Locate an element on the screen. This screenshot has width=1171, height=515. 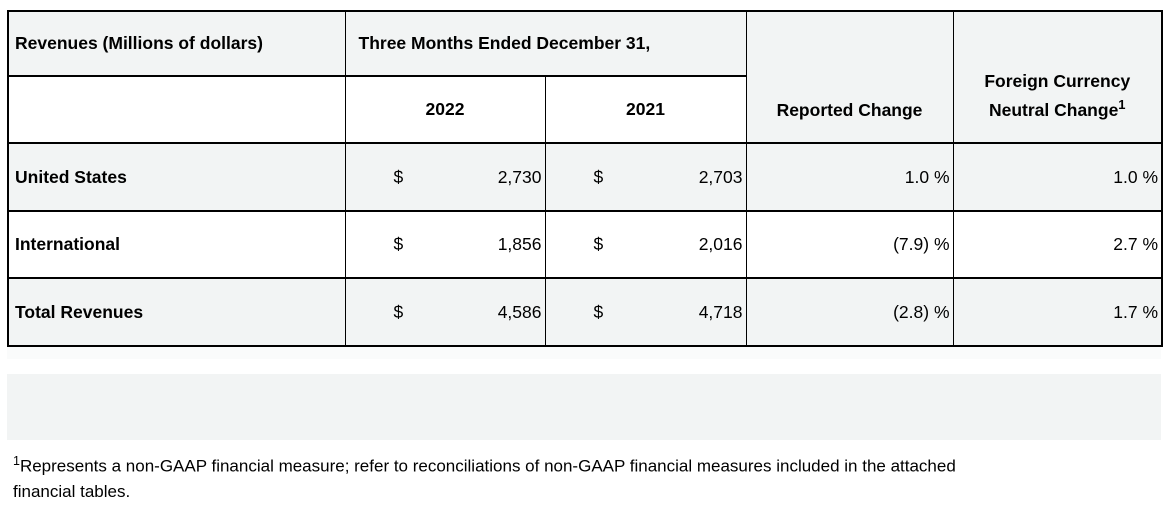
row-label-cell: Total Revenues is located at coordinates (176, 312).